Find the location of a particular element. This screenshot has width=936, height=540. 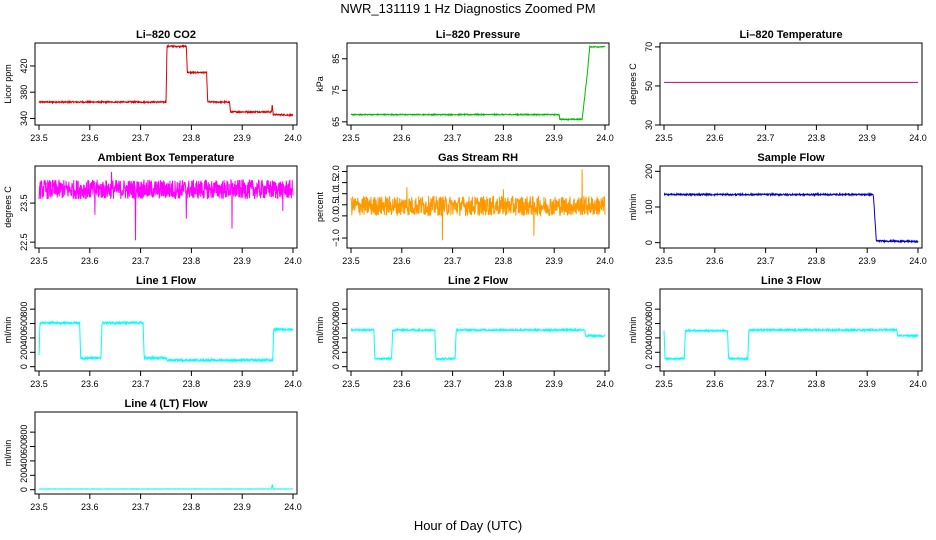

y-axis-label: degrees C is located at coordinates (633, 84).